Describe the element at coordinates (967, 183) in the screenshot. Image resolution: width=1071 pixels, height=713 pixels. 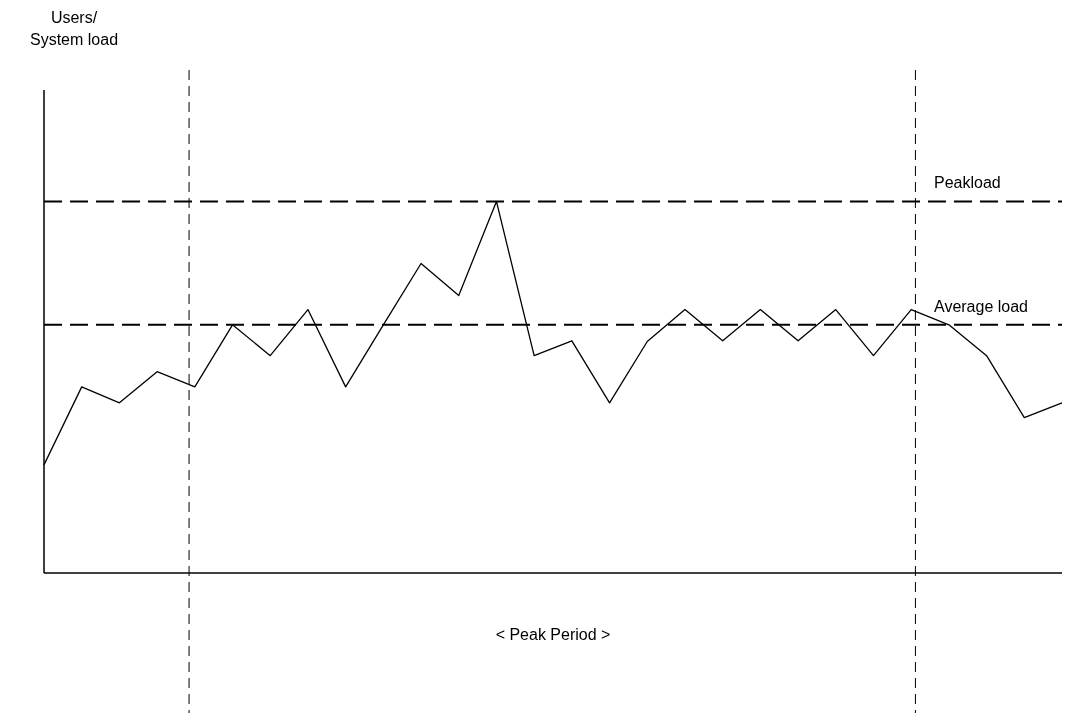
I see `ref-line-label: Peakload` at that location.